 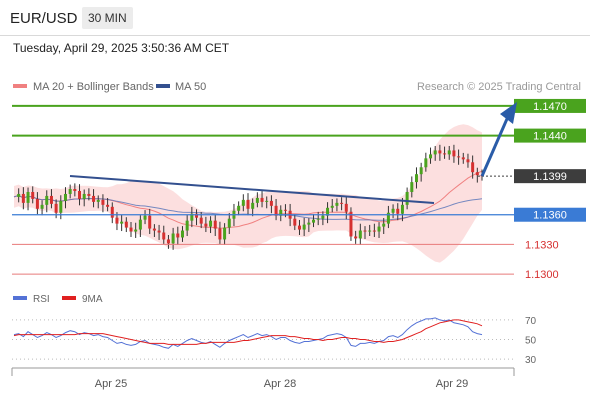 What do you see at coordinates (252, 189) in the screenshot?
I see `trendline` at bounding box center [252, 189].